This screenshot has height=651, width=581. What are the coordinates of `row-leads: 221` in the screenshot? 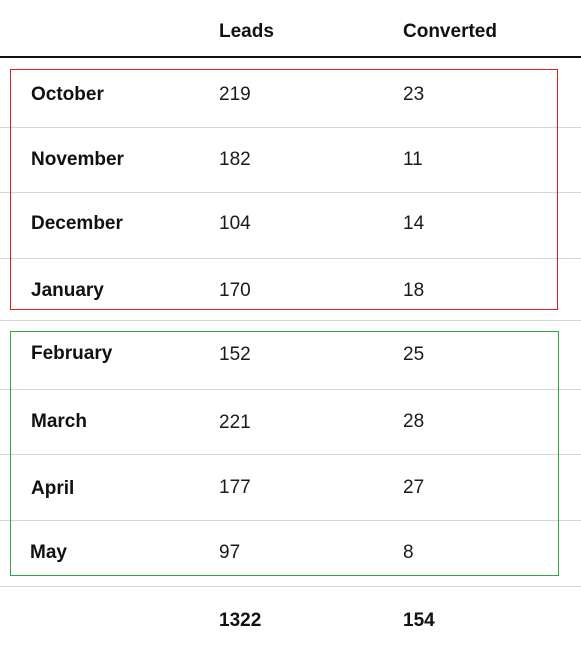 It's located at (235, 422).